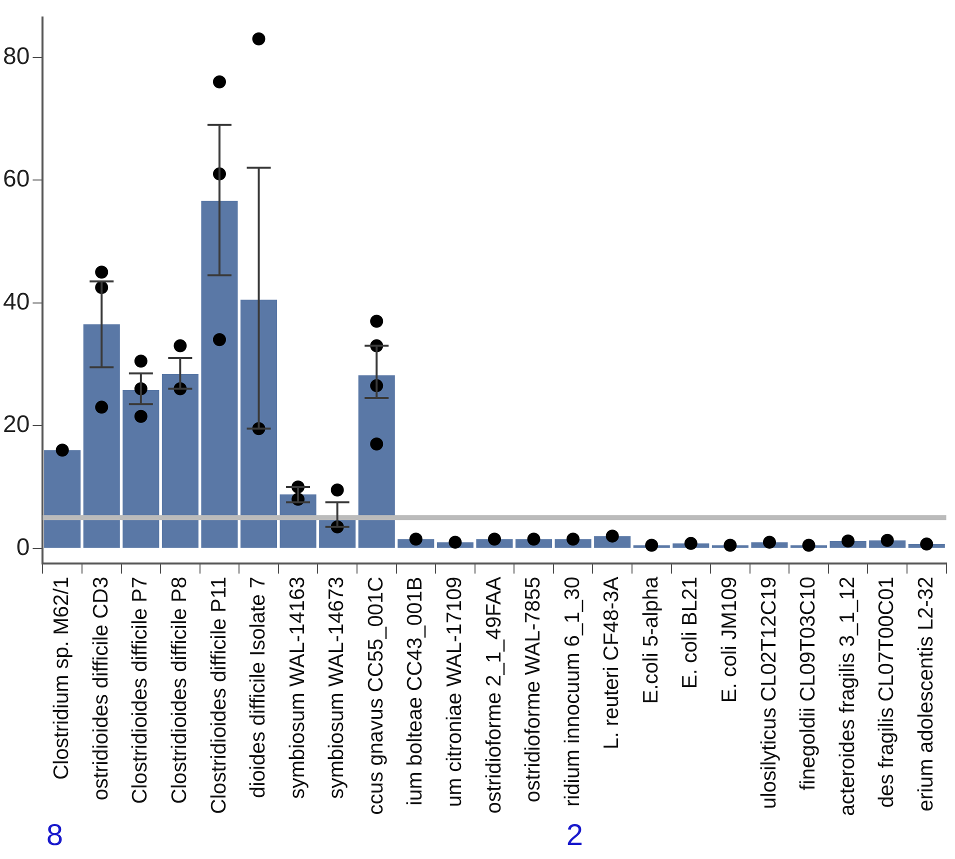 The height and width of the screenshot is (859, 955). What do you see at coordinates (376, 695) in the screenshot?
I see `x-tick-label: ccus gnavus CC55_001C` at bounding box center [376, 695].